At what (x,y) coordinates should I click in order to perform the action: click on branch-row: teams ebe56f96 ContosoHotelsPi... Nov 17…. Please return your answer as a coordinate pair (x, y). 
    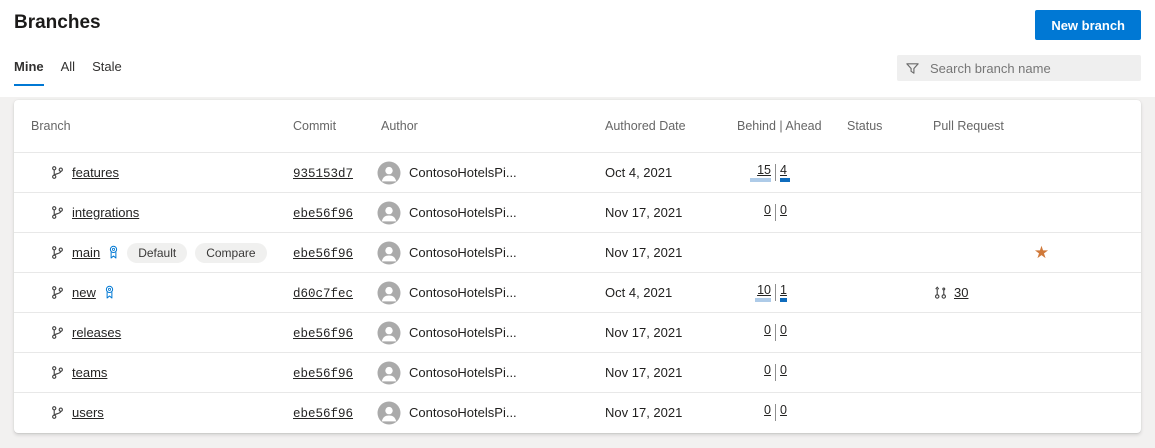
    Looking at the image, I should click on (577, 372).